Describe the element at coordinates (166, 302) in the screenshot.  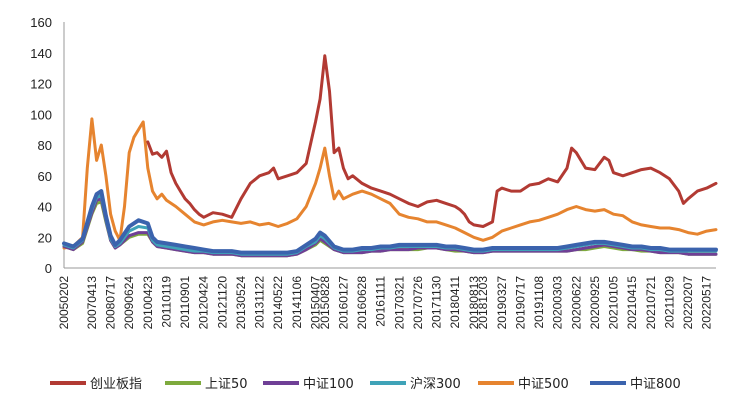
I see `x-tick-label: 20110119` at that location.